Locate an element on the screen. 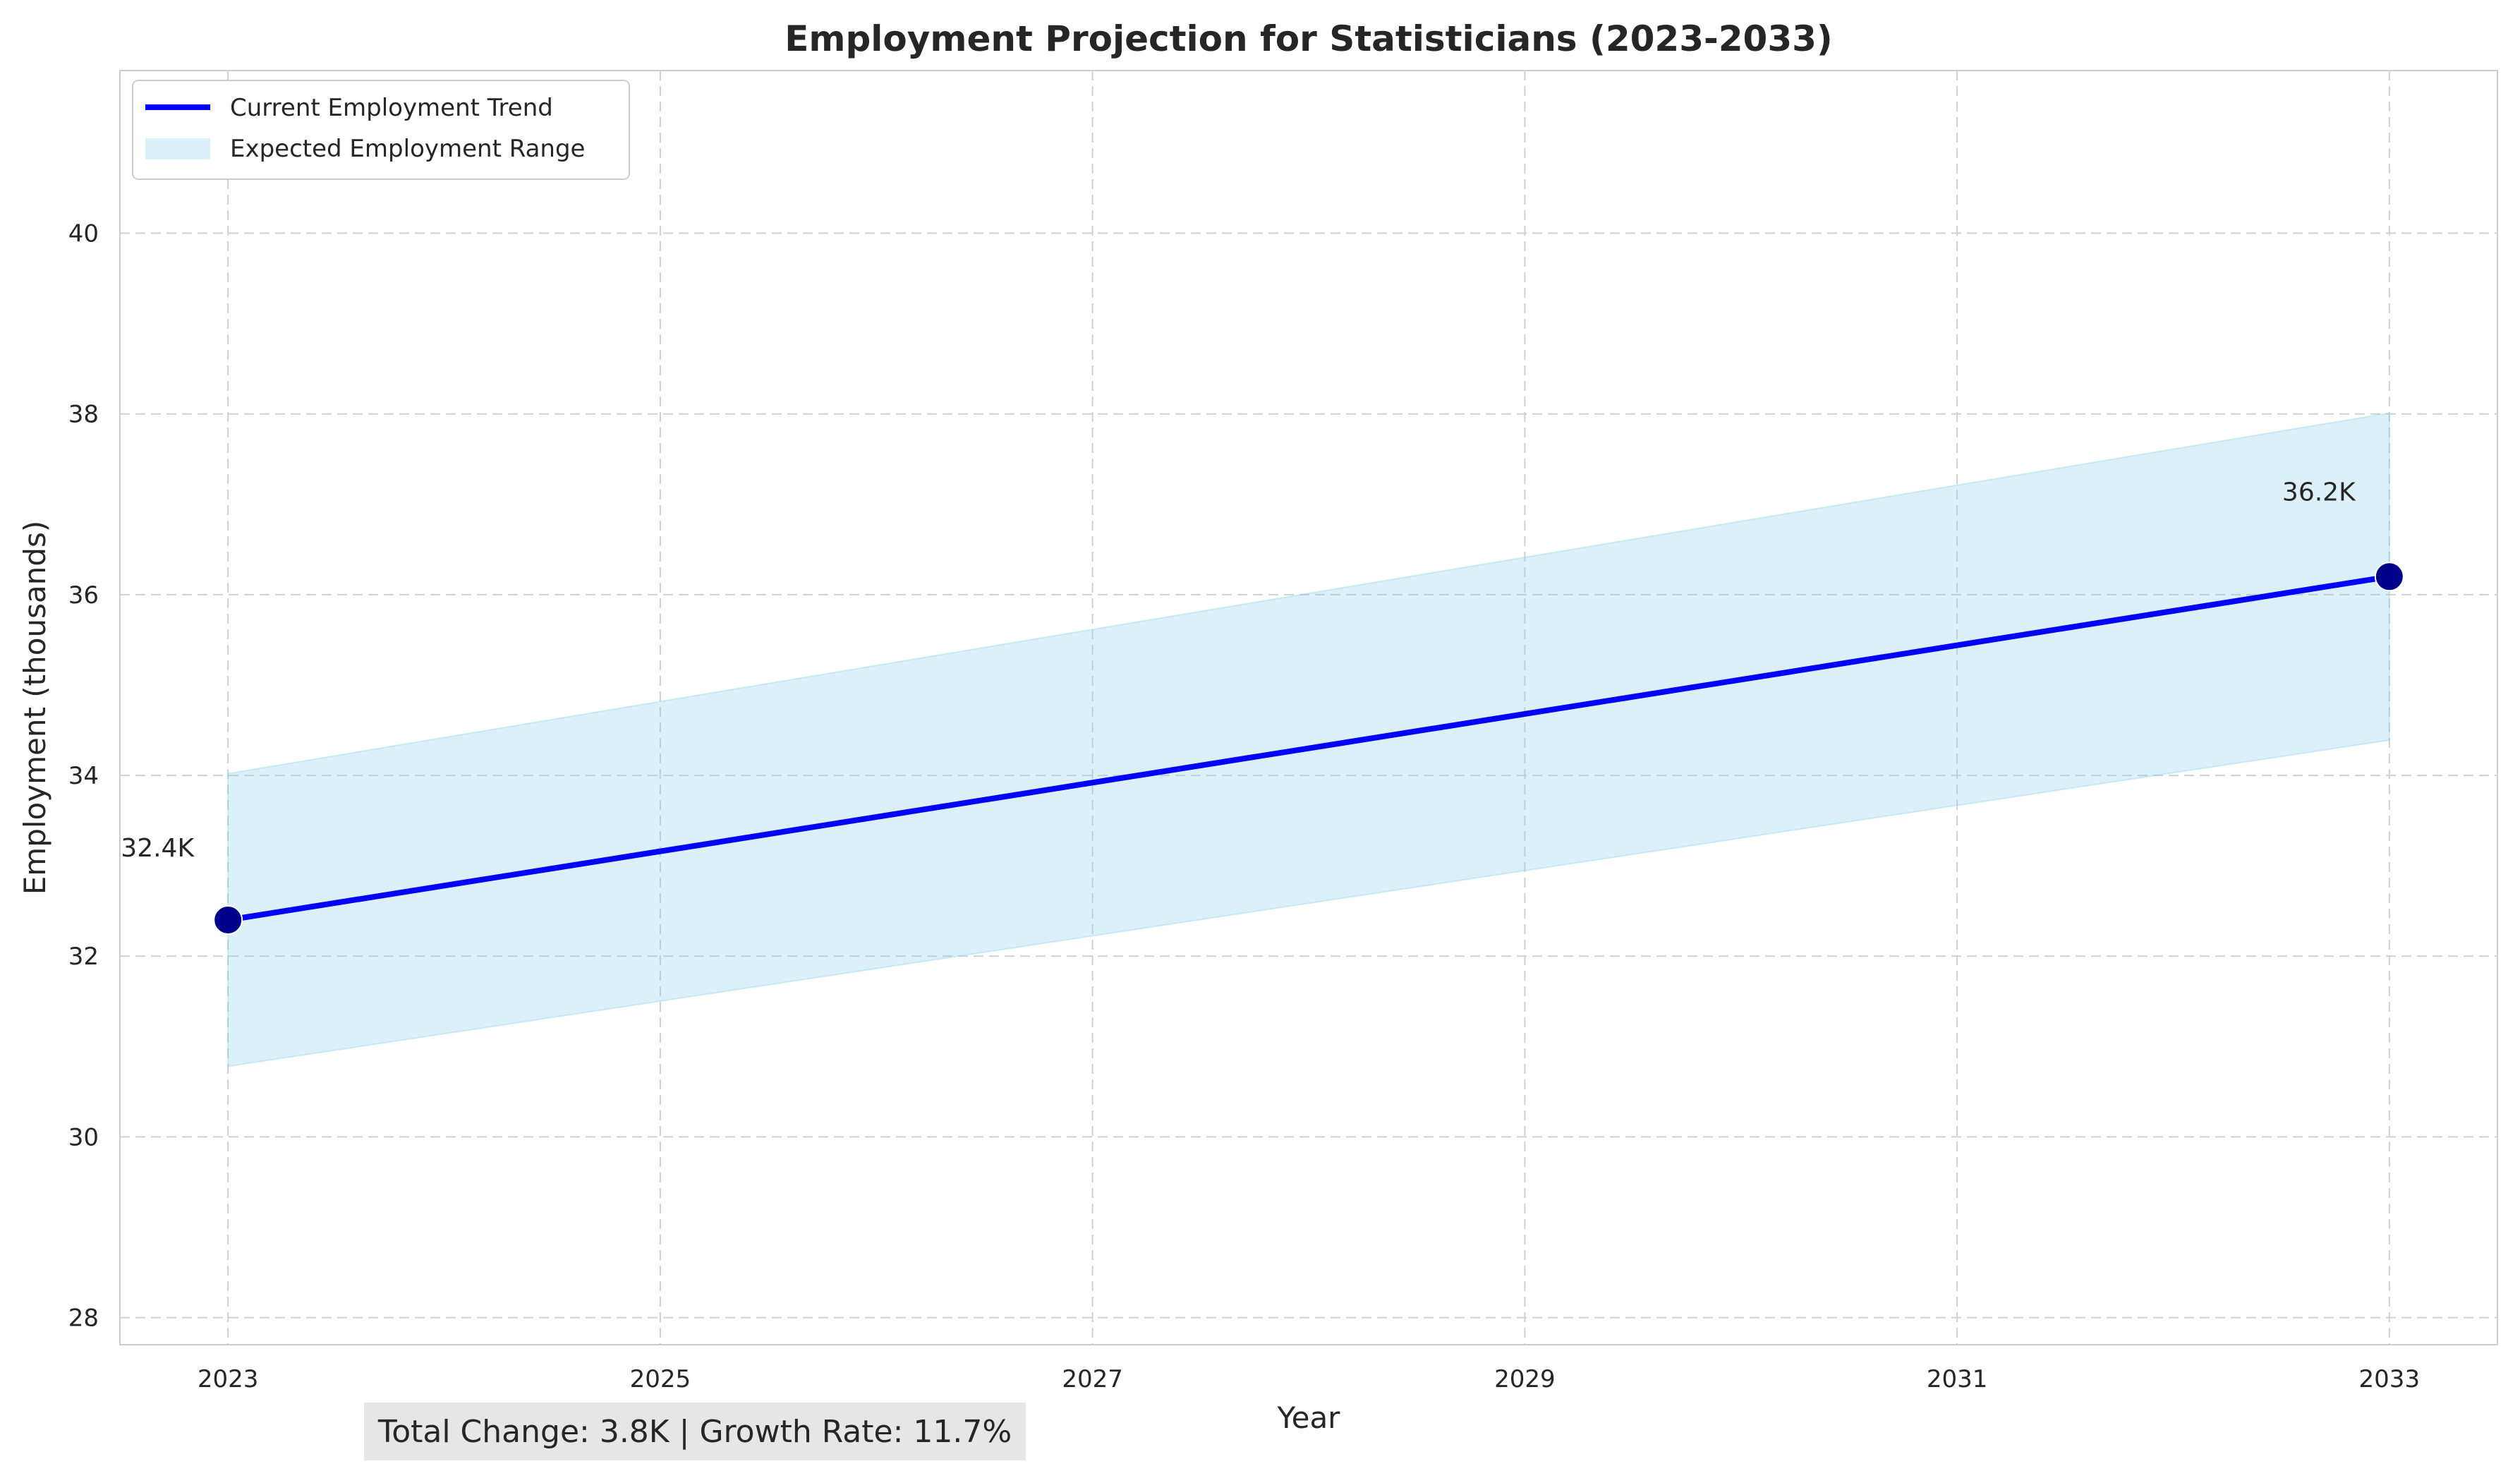 The height and width of the screenshot is (1471, 2520). y-tick-label: 34 is located at coordinates (84, 776).